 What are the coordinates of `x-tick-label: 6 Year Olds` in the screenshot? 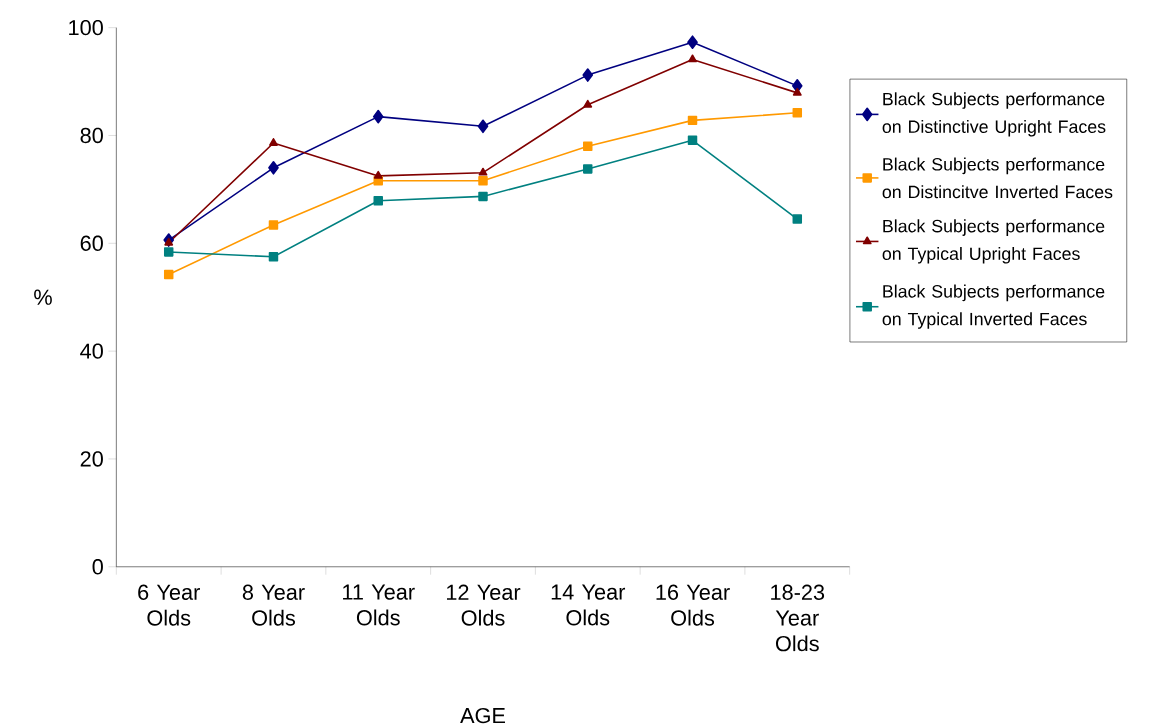 It's located at (169, 605).